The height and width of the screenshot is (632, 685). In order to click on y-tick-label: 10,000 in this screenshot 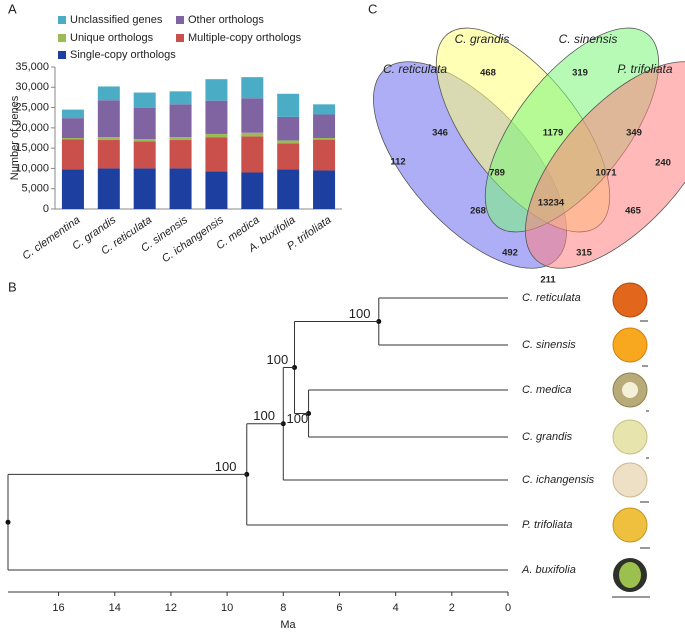, I will do `click(32, 168)`.